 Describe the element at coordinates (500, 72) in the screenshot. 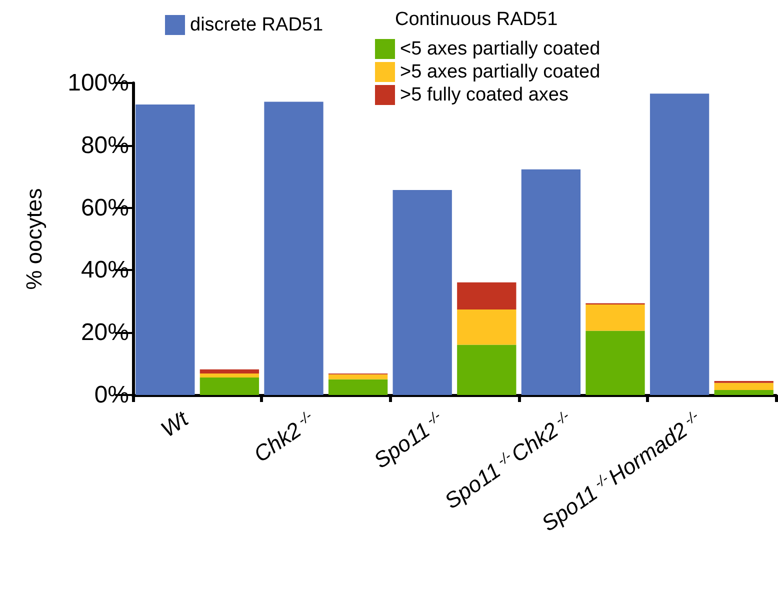

I see `legend-label: >5 axes partially coated` at that location.